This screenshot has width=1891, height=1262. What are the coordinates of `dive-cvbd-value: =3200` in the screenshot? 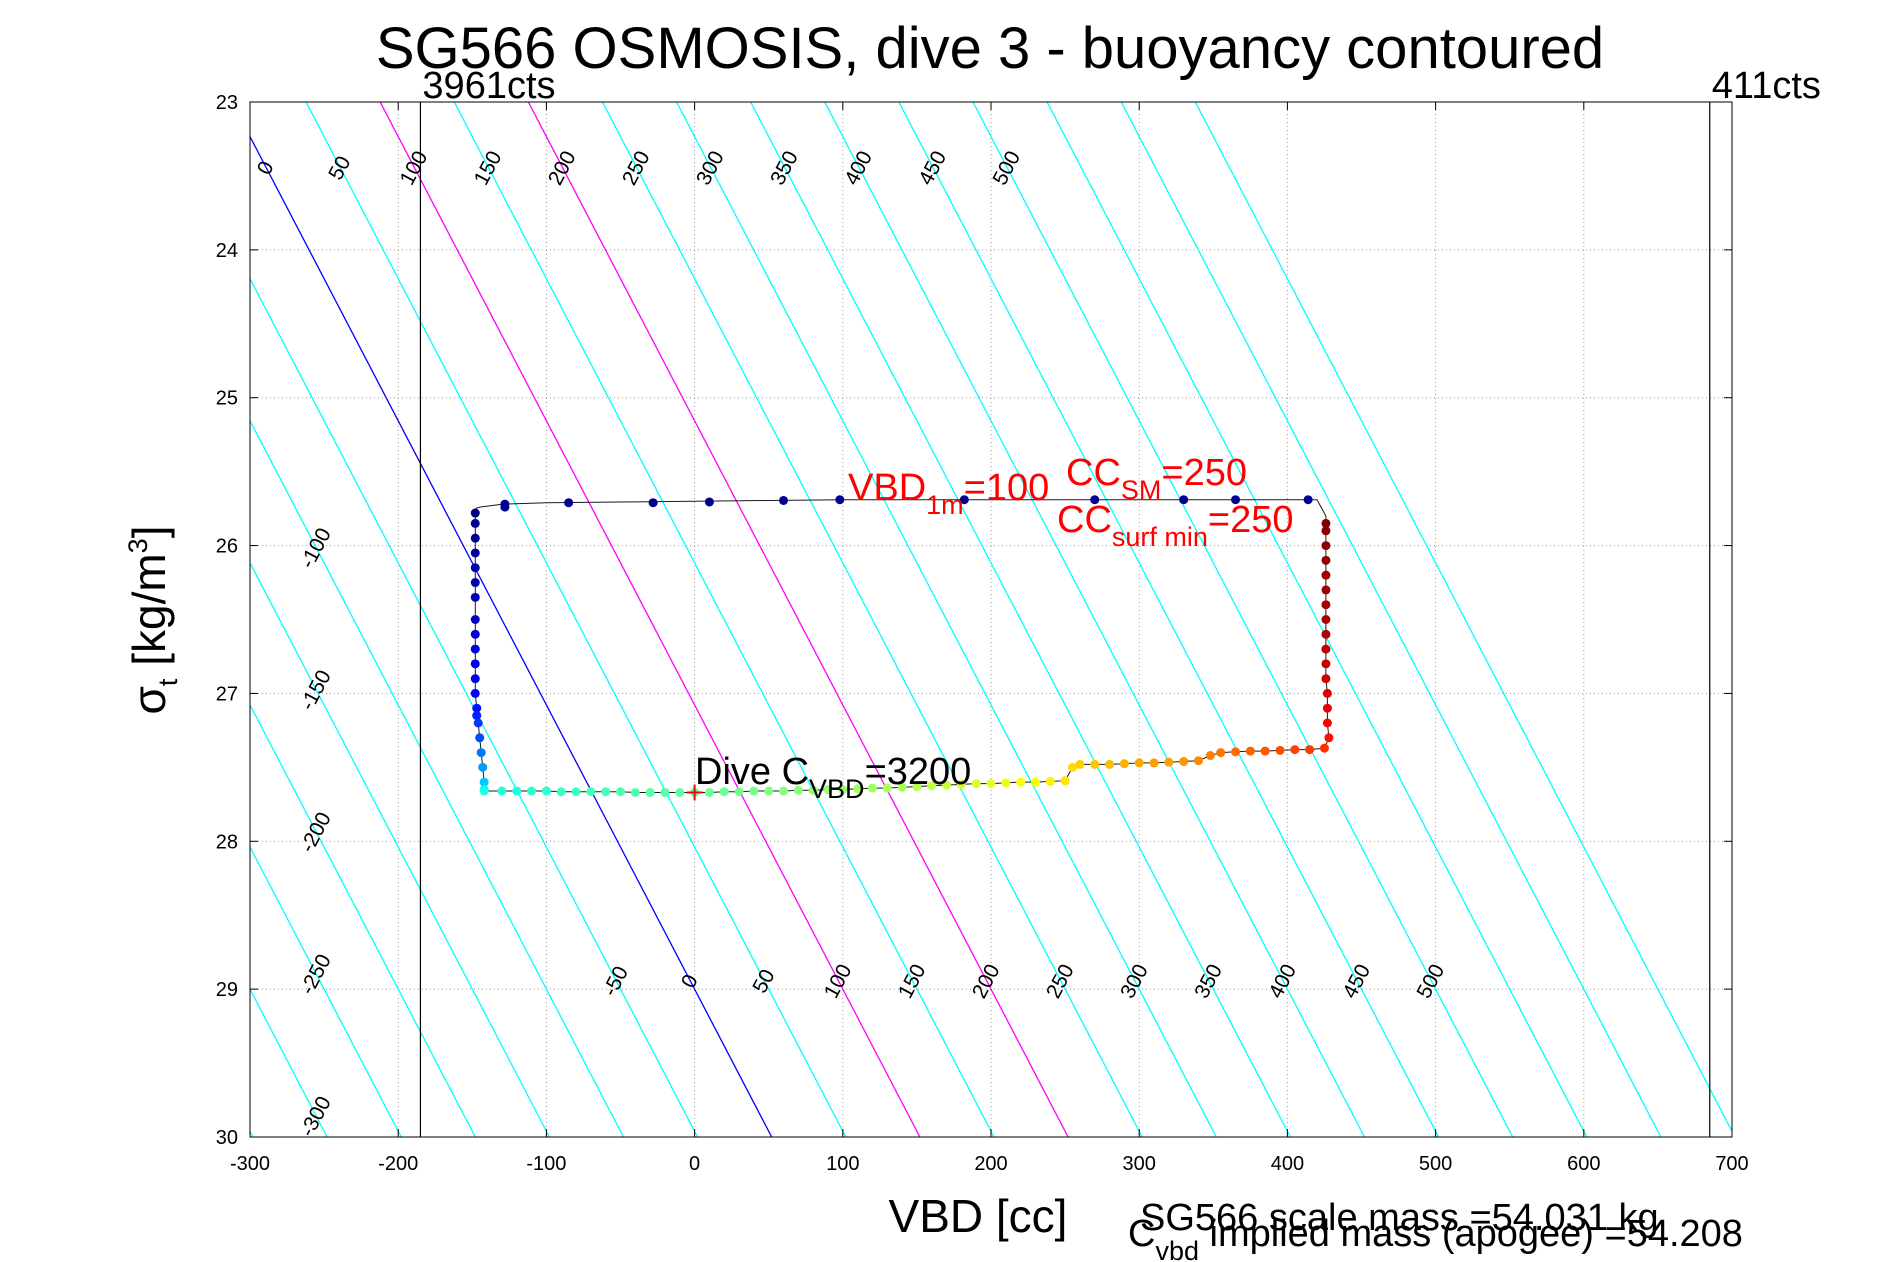 It's located at (918, 772).